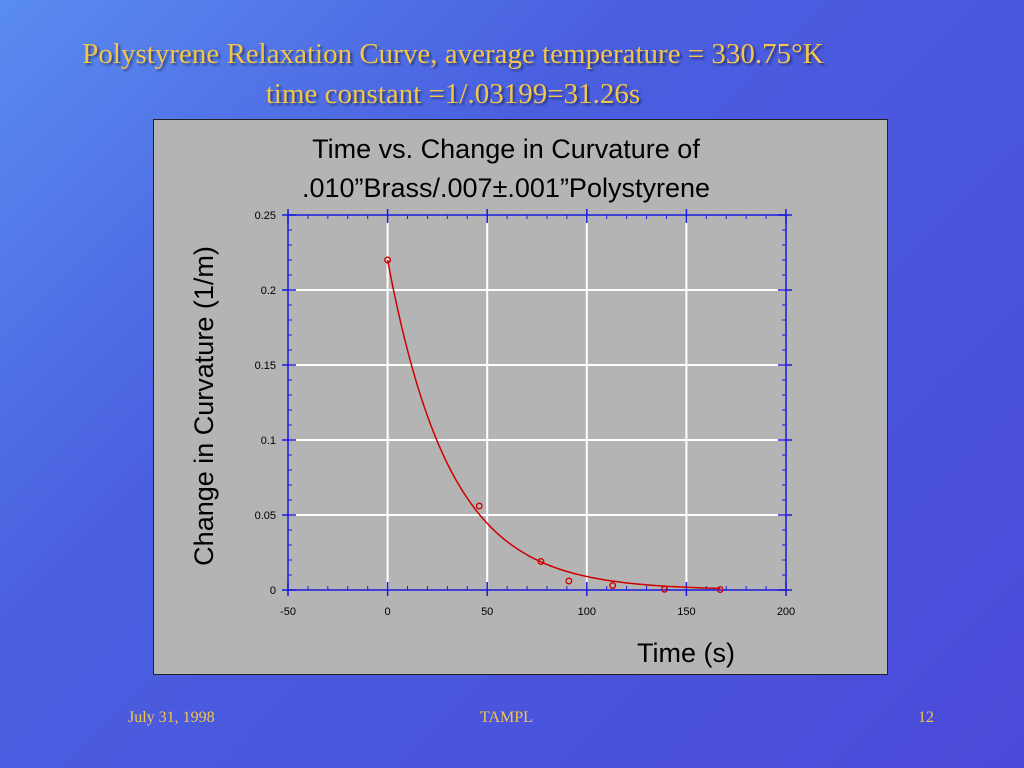  What do you see at coordinates (388, 612) in the screenshot?
I see `x-tick-label: 0` at bounding box center [388, 612].